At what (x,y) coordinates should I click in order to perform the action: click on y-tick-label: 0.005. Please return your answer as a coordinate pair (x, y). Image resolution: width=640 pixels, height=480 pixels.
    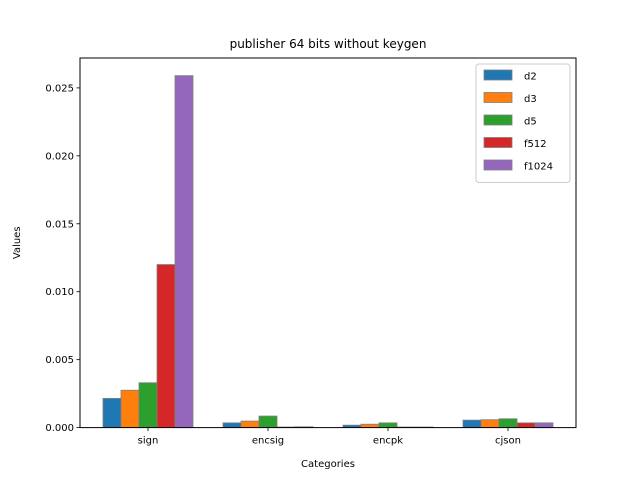
    Looking at the image, I should click on (59, 360).